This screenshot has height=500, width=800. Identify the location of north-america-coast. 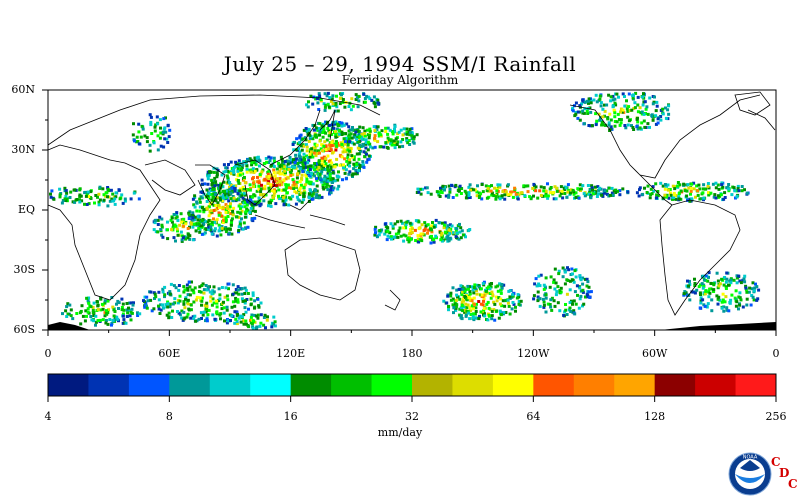
(665, 136).